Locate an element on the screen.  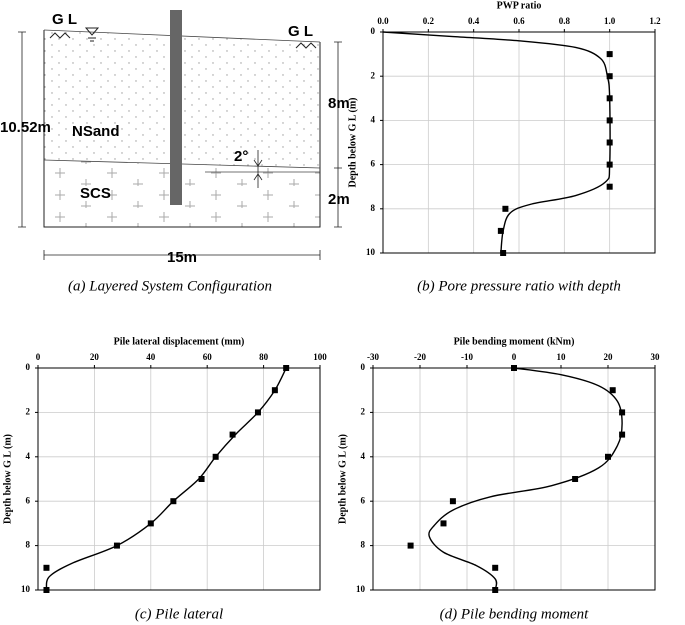
x-tick-label: 40 is located at coordinates (151, 357).